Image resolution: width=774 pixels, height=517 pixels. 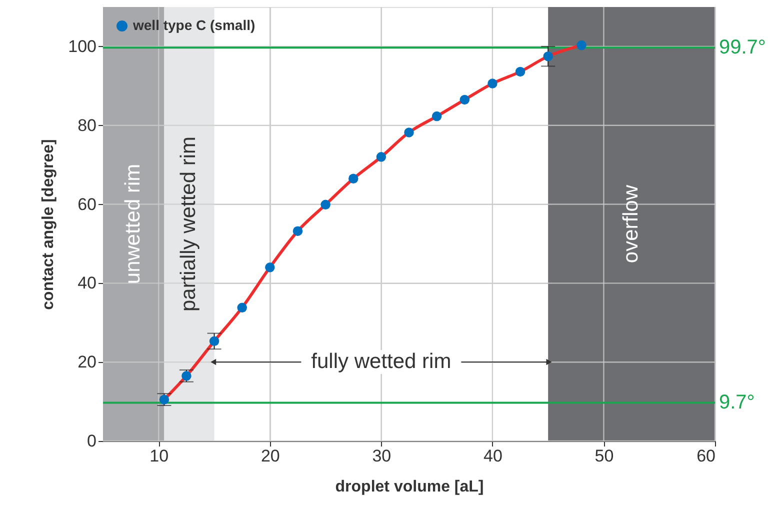 What do you see at coordinates (87, 362) in the screenshot?
I see `y-tick-label: 20` at bounding box center [87, 362].